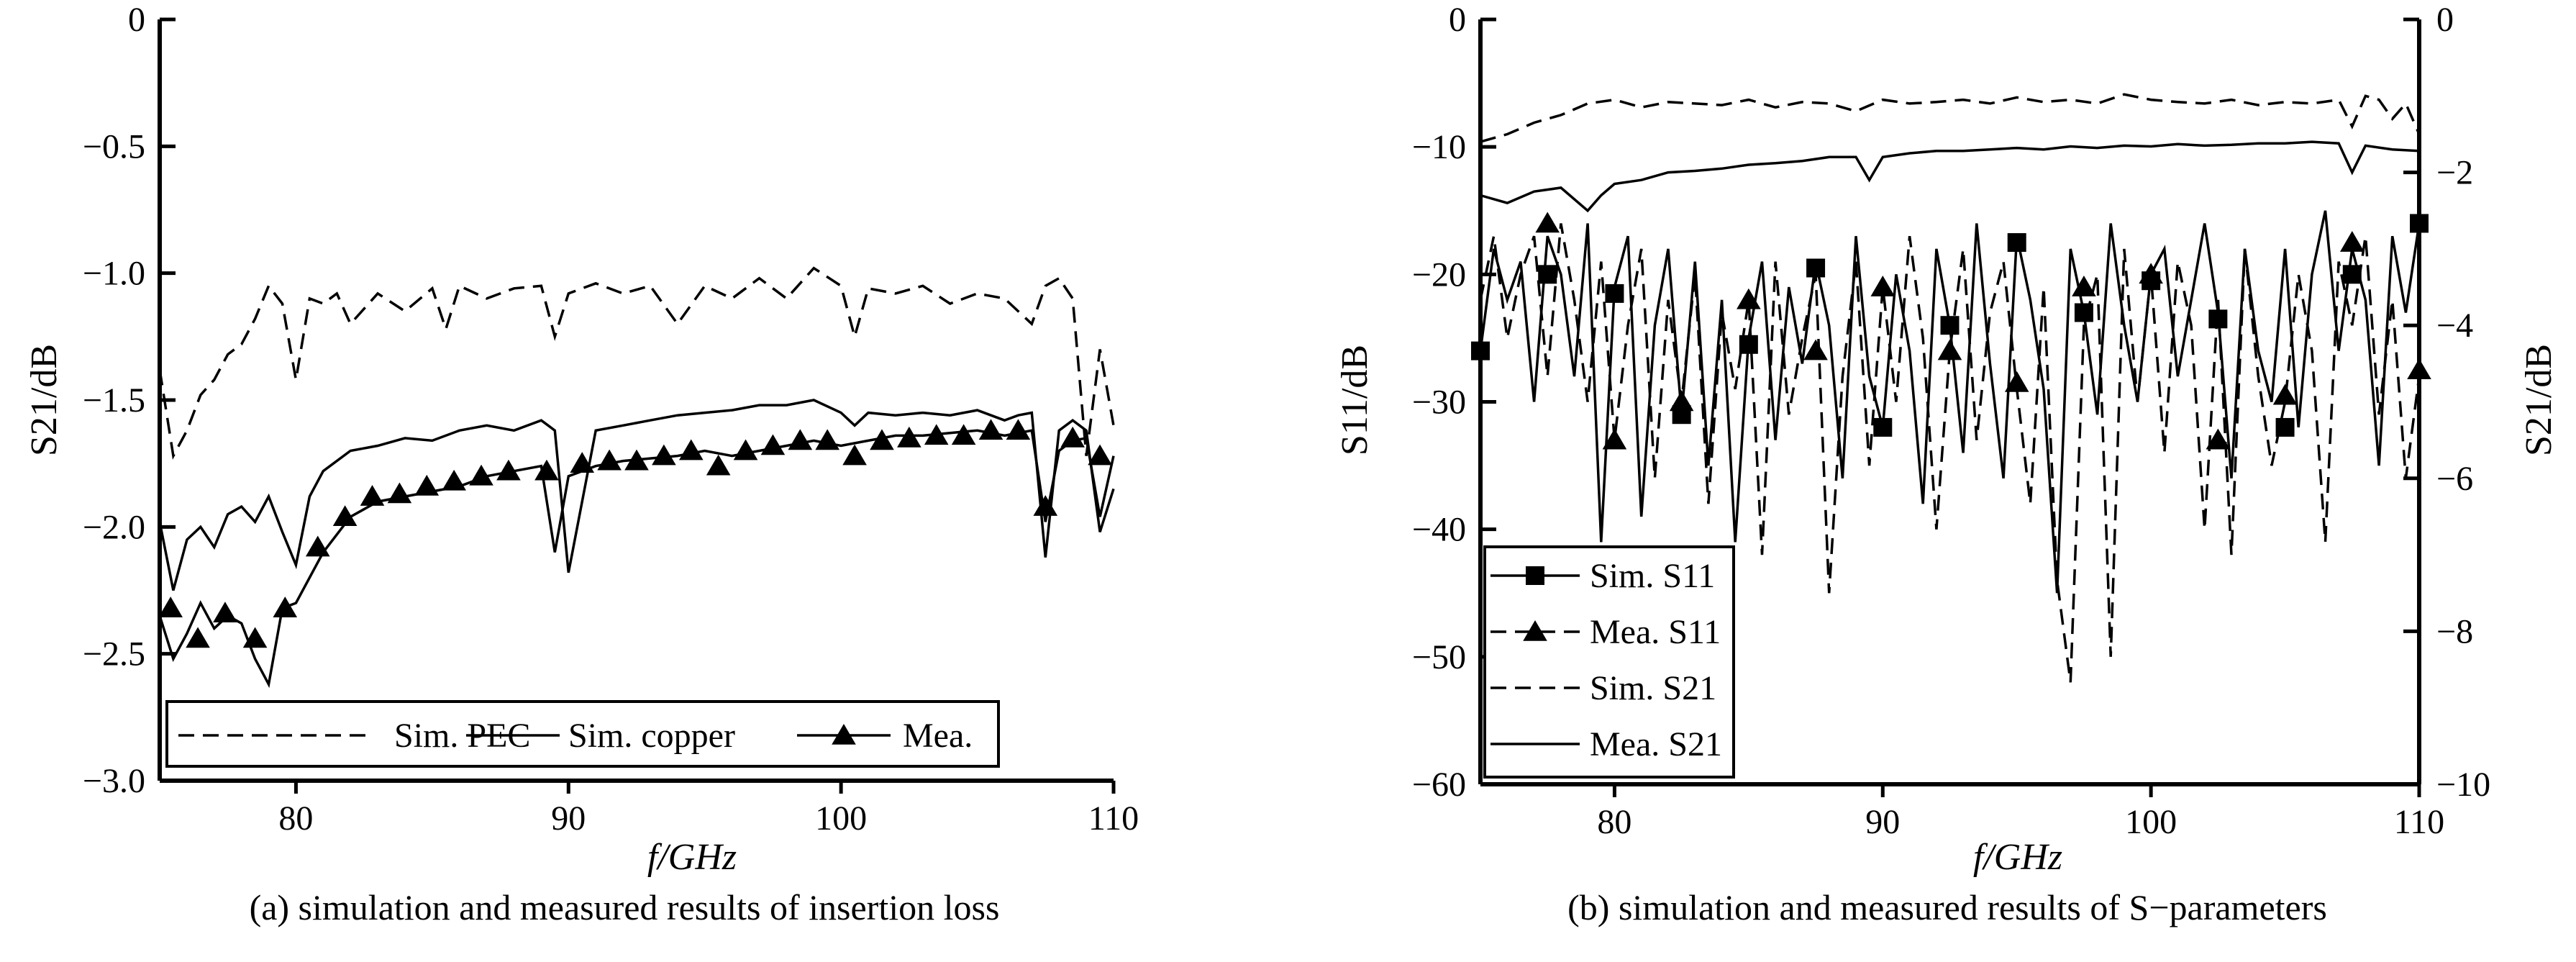 The height and width of the screenshot is (962, 2576). Describe the element at coordinates (1439, 785) in the screenshot. I see `chart-b-y-tick-label: −60` at that location.